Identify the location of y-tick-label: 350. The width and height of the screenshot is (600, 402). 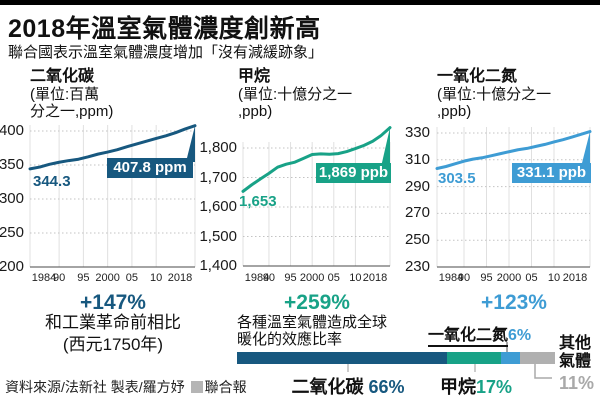
(12, 164).